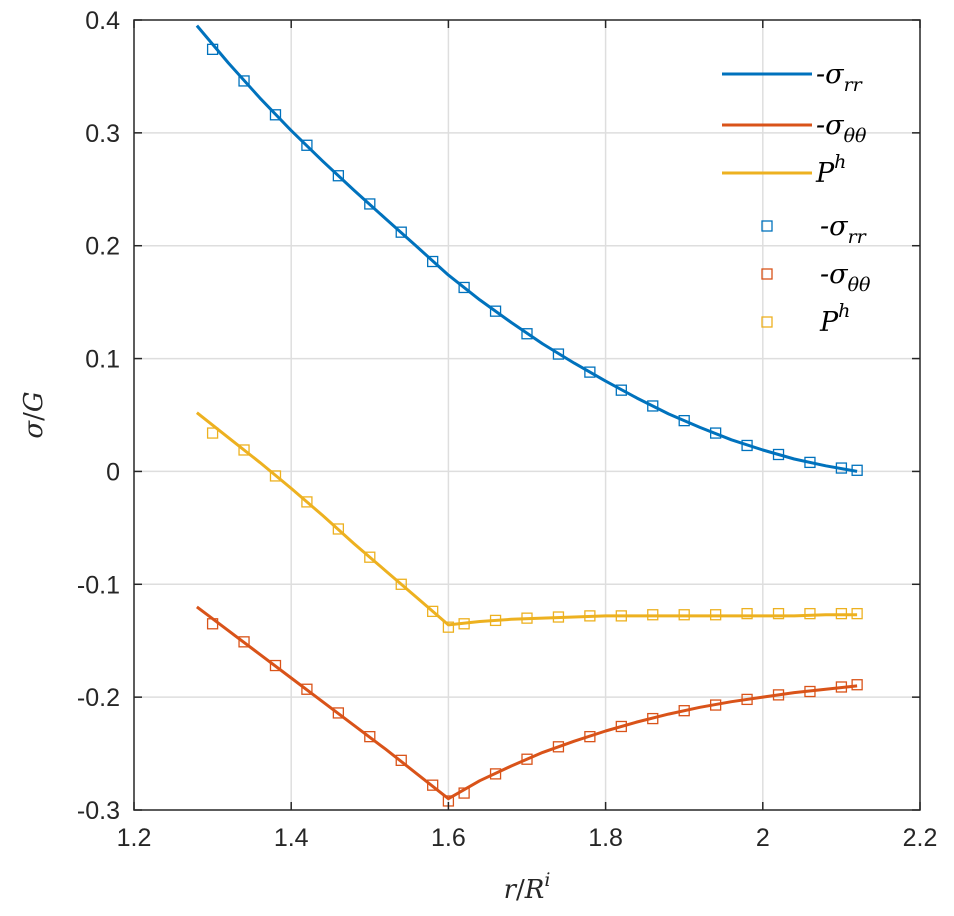 The image size is (954, 916). What do you see at coordinates (134, 838) in the screenshot?
I see `x-tick-label: 1.2` at bounding box center [134, 838].